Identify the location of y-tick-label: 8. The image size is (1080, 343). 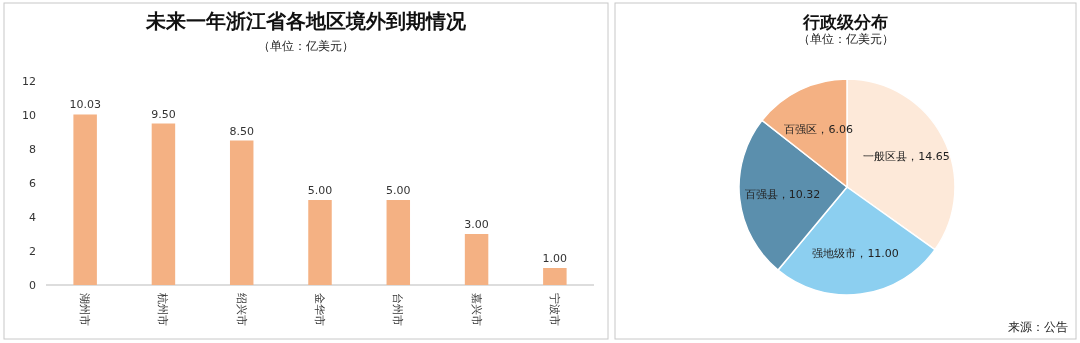
(32, 149).